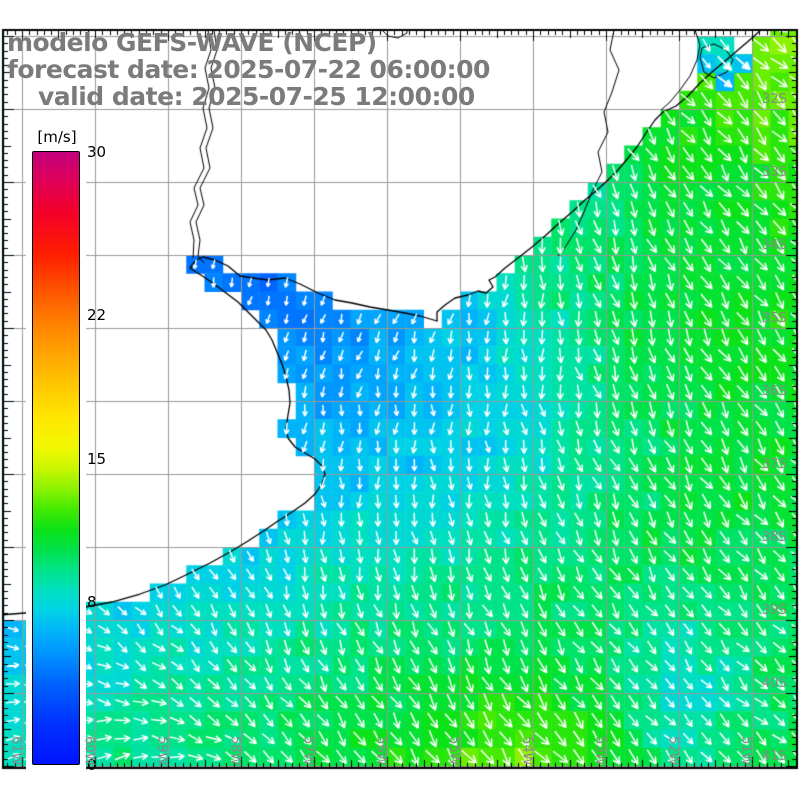 The width and height of the screenshot is (800, 800). What do you see at coordinates (774, 99) in the screenshot?
I see `lat-label-32S: 32S` at bounding box center [774, 99].